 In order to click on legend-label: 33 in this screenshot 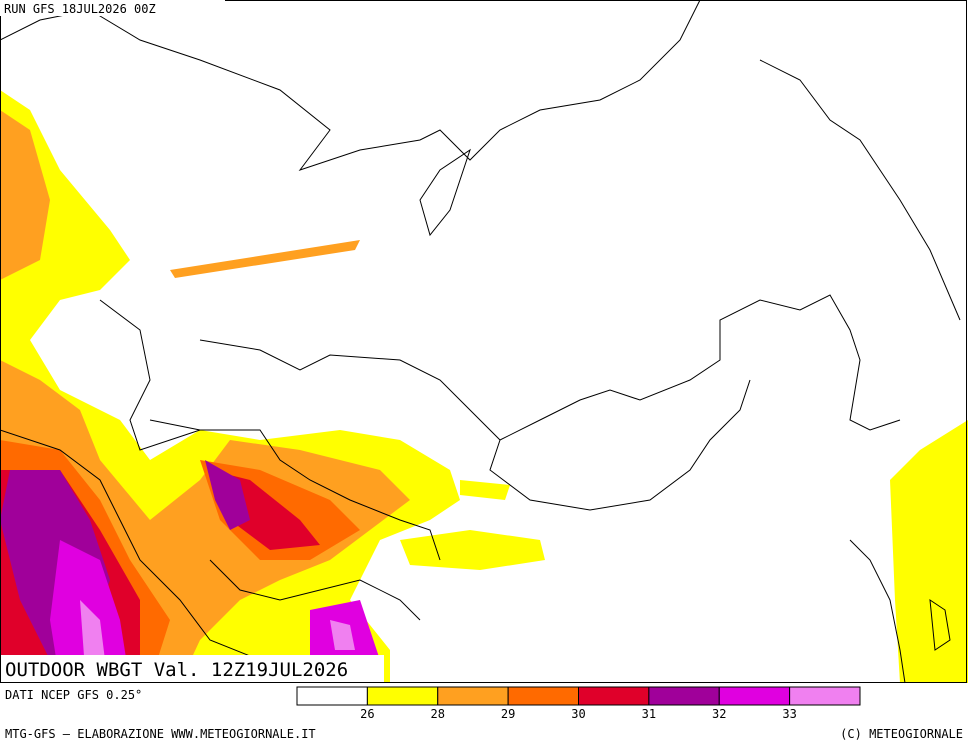, I will do `click(789, 714)`.